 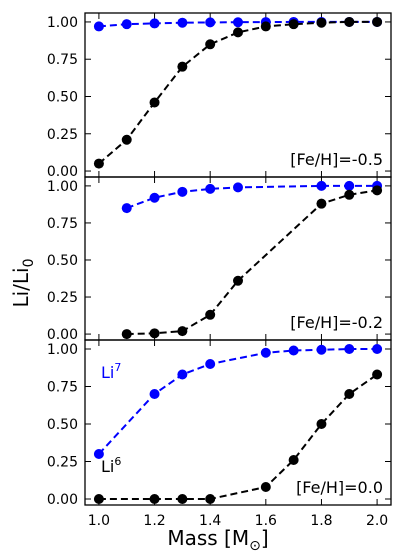 What do you see at coordinates (255, 546) in the screenshot?
I see `x-axis-label-sun-symbol: ⊙` at bounding box center [255, 546].